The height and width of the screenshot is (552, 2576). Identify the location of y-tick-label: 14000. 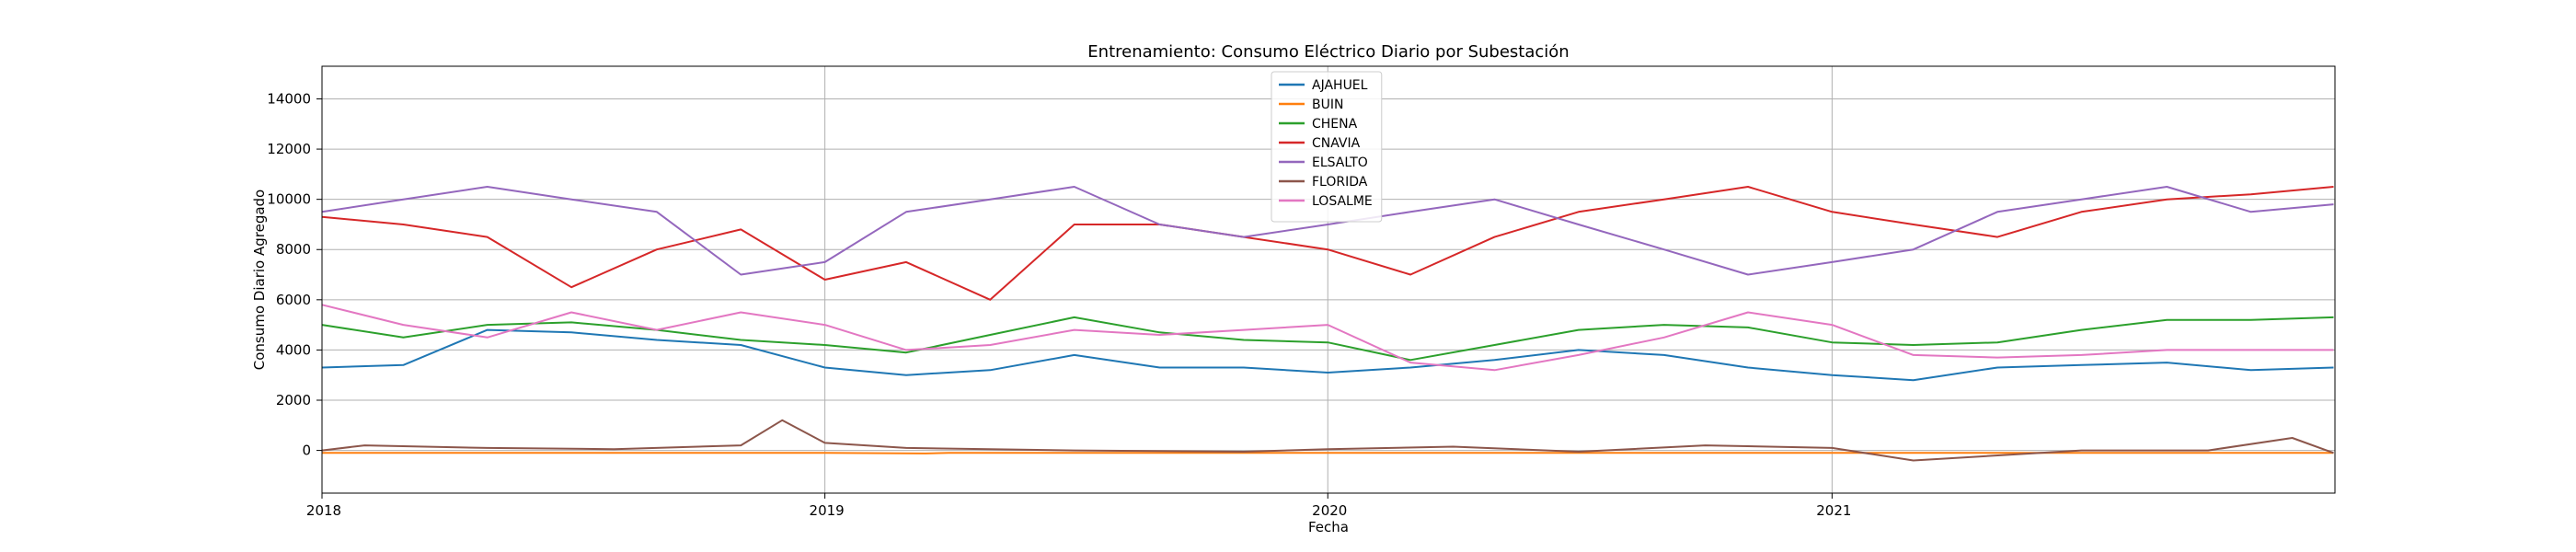
(289, 98).